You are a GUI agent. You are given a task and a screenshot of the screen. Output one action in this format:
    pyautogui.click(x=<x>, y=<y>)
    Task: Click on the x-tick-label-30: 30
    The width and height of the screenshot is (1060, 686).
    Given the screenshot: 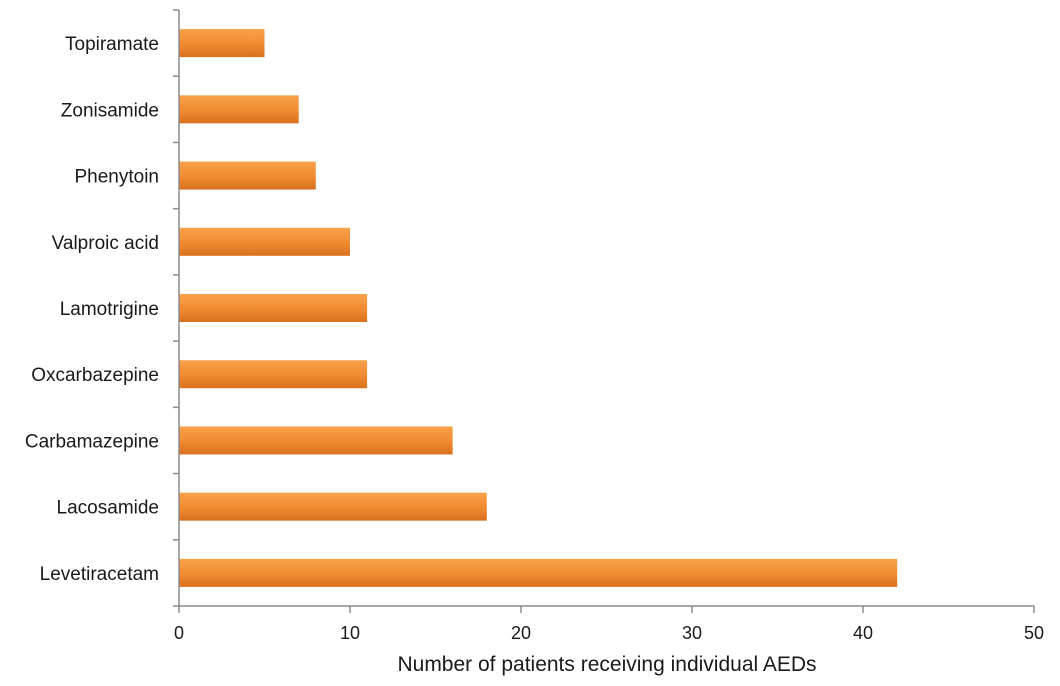 What is the action you would take?
    pyautogui.click(x=692, y=633)
    